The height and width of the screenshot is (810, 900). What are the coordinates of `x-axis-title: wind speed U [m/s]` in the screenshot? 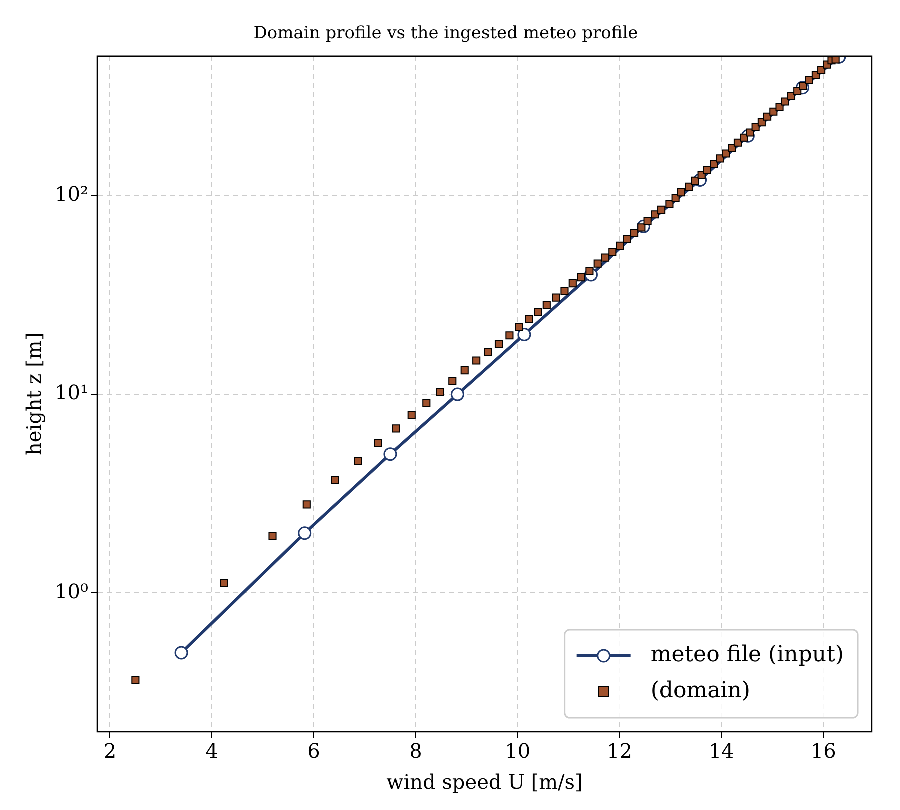 It's located at (484, 782).